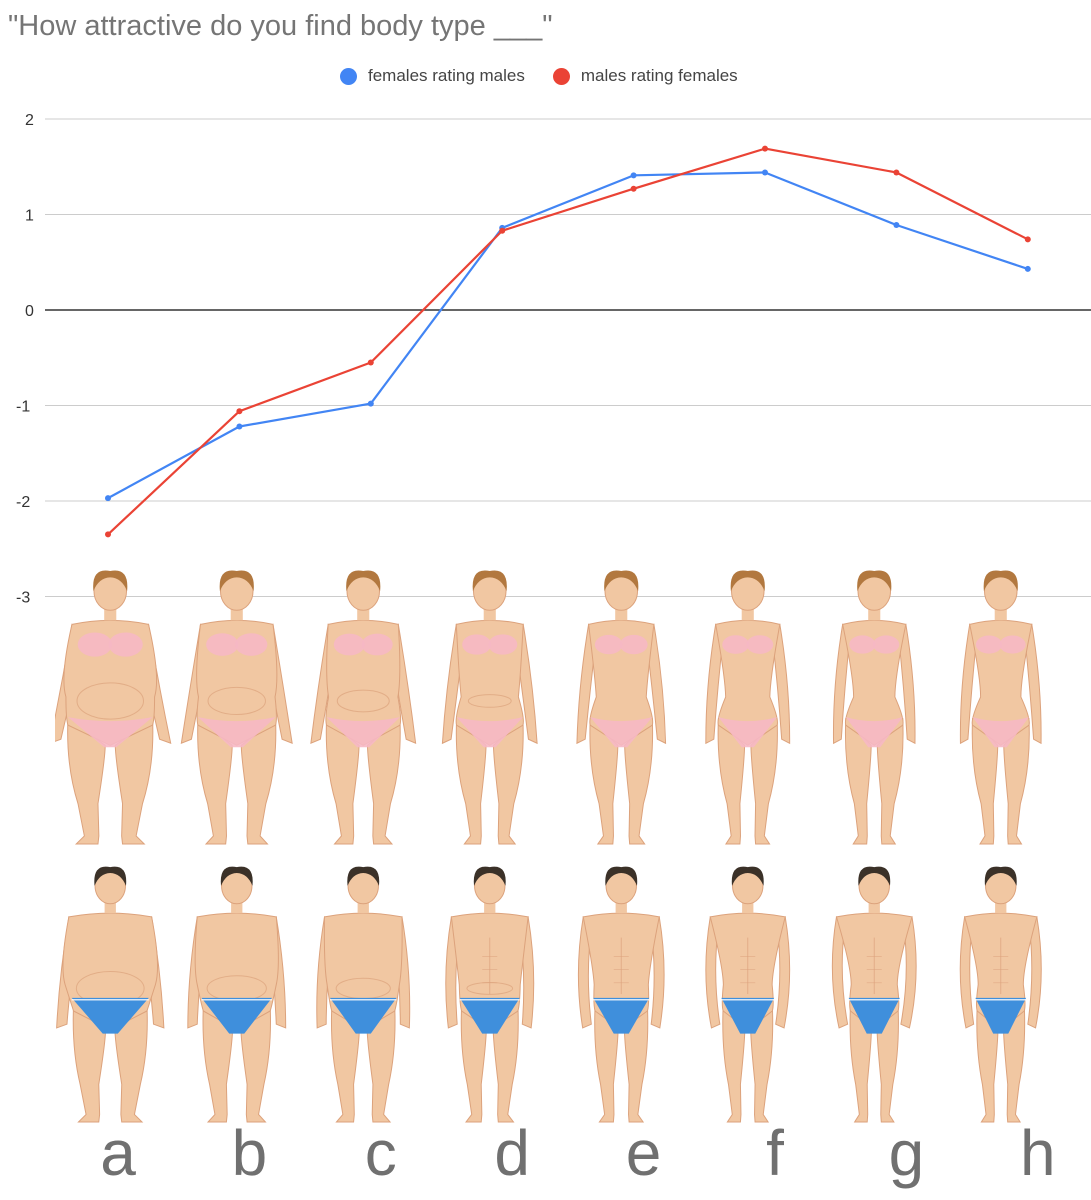 The height and width of the screenshot is (1200, 1091). I want to click on y-tick-label: 2, so click(29, 120).